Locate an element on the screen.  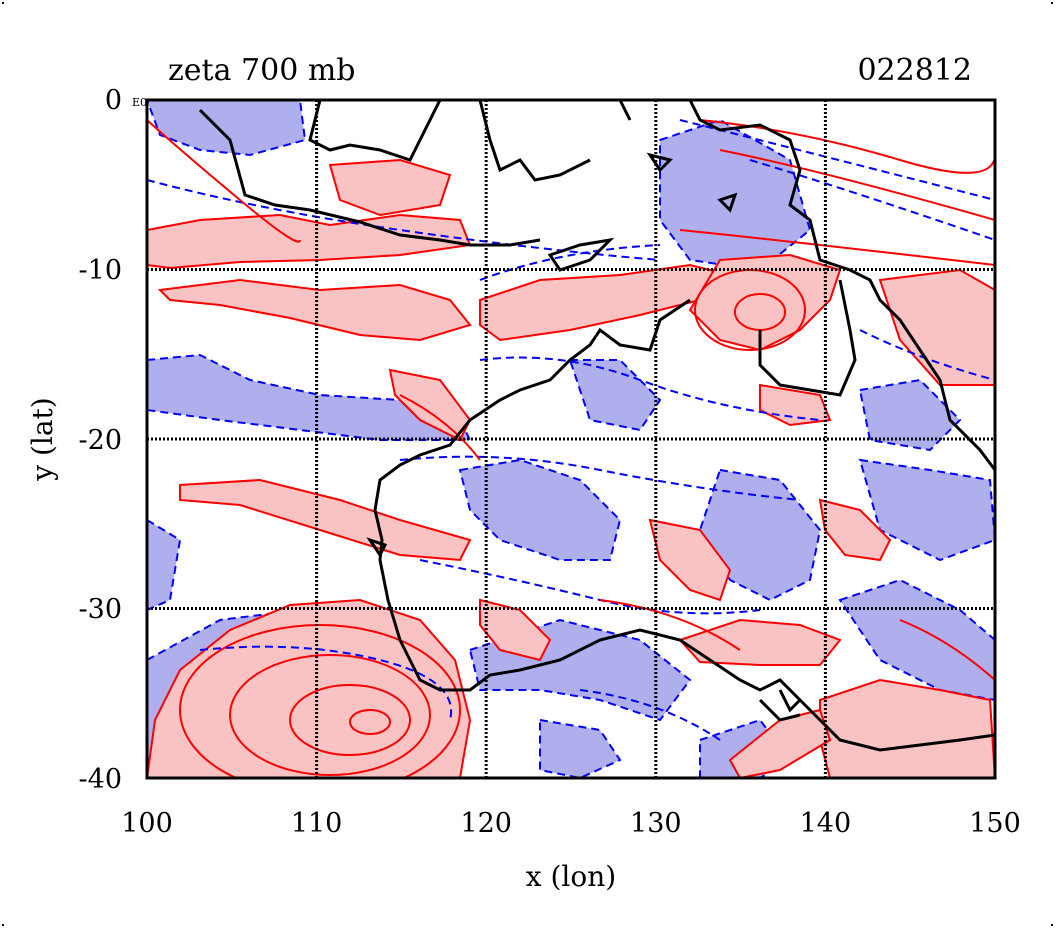
x-tick-label: 120 is located at coordinates (486, 823).